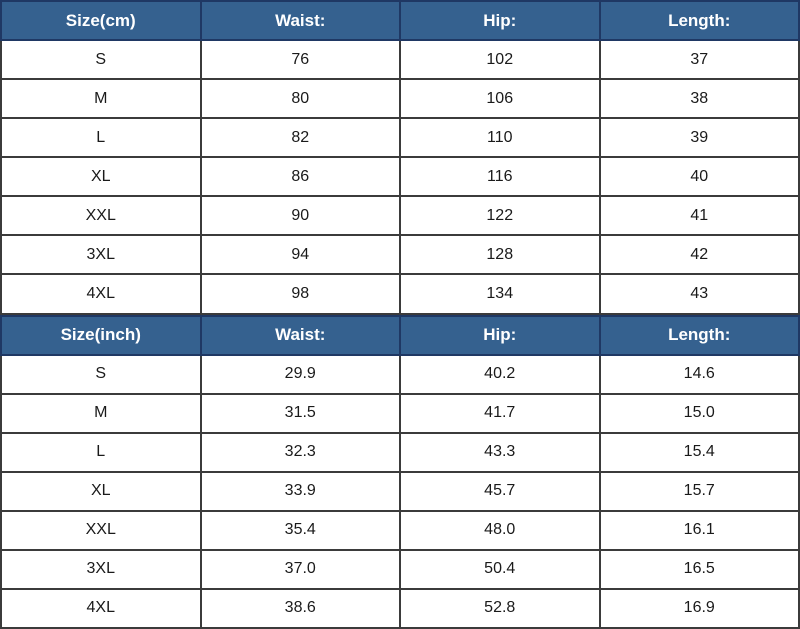 Image resolution: width=800 pixels, height=629 pixels. What do you see at coordinates (699, 374) in the screenshot?
I see `value-cell: 14.6` at bounding box center [699, 374].